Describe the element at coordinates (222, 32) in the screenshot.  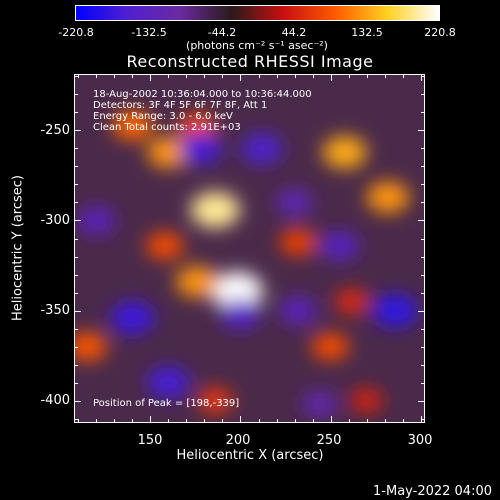
I see `colorbar-tick-label: -44.2` at that location.